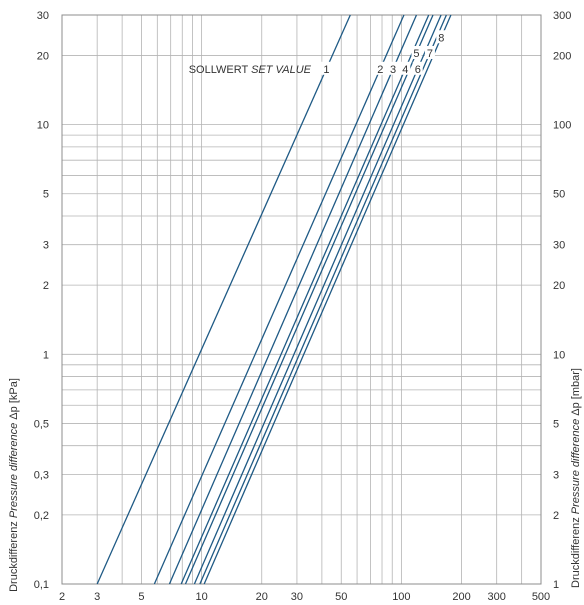 The image size is (584, 605). I want to click on y2-tick-label: 1, so click(556, 585).